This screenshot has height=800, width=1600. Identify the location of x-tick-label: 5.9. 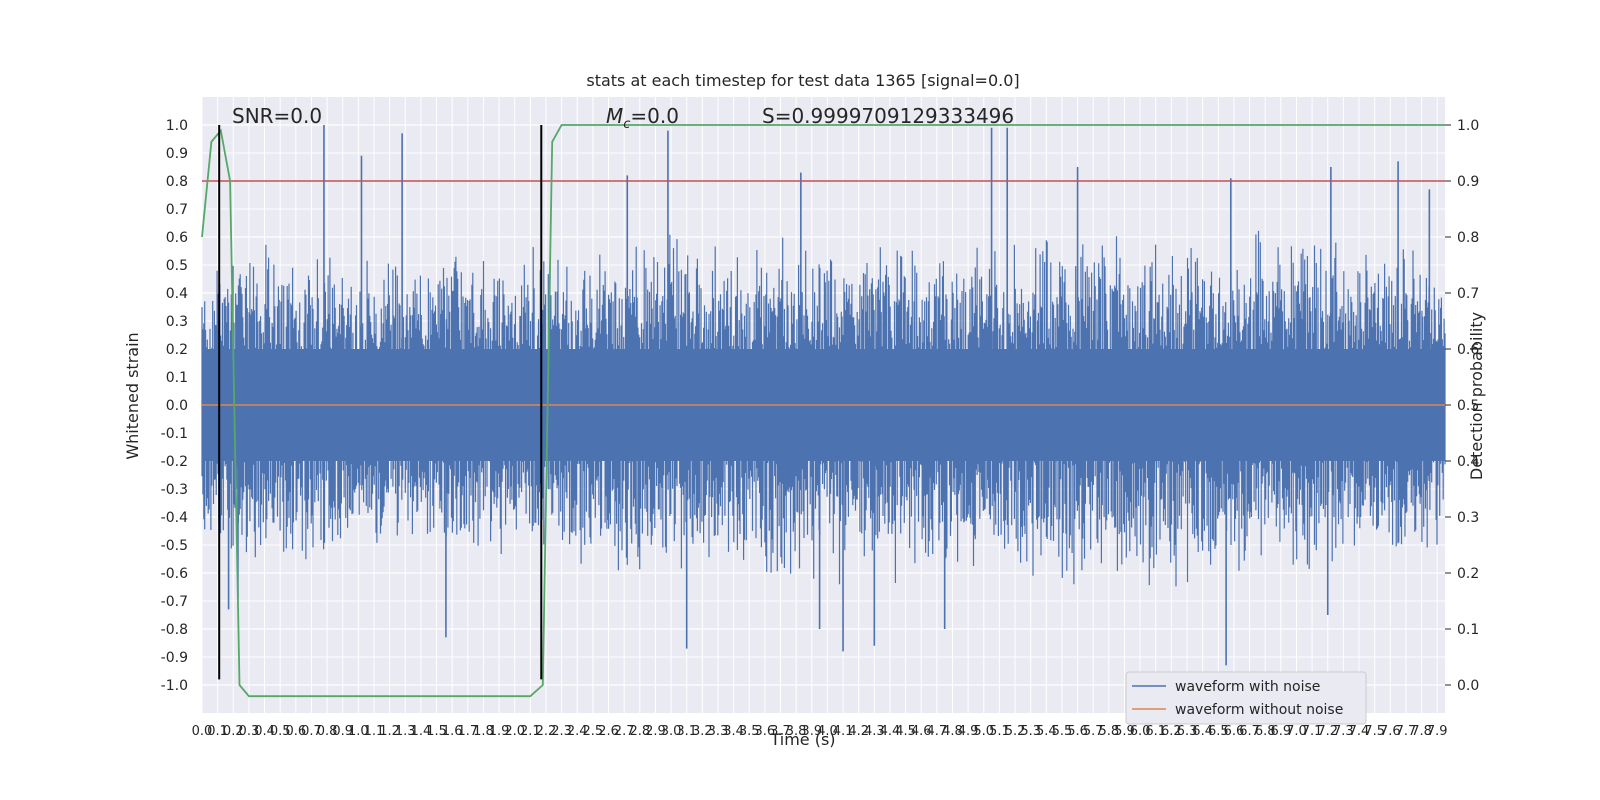
(1124, 731).